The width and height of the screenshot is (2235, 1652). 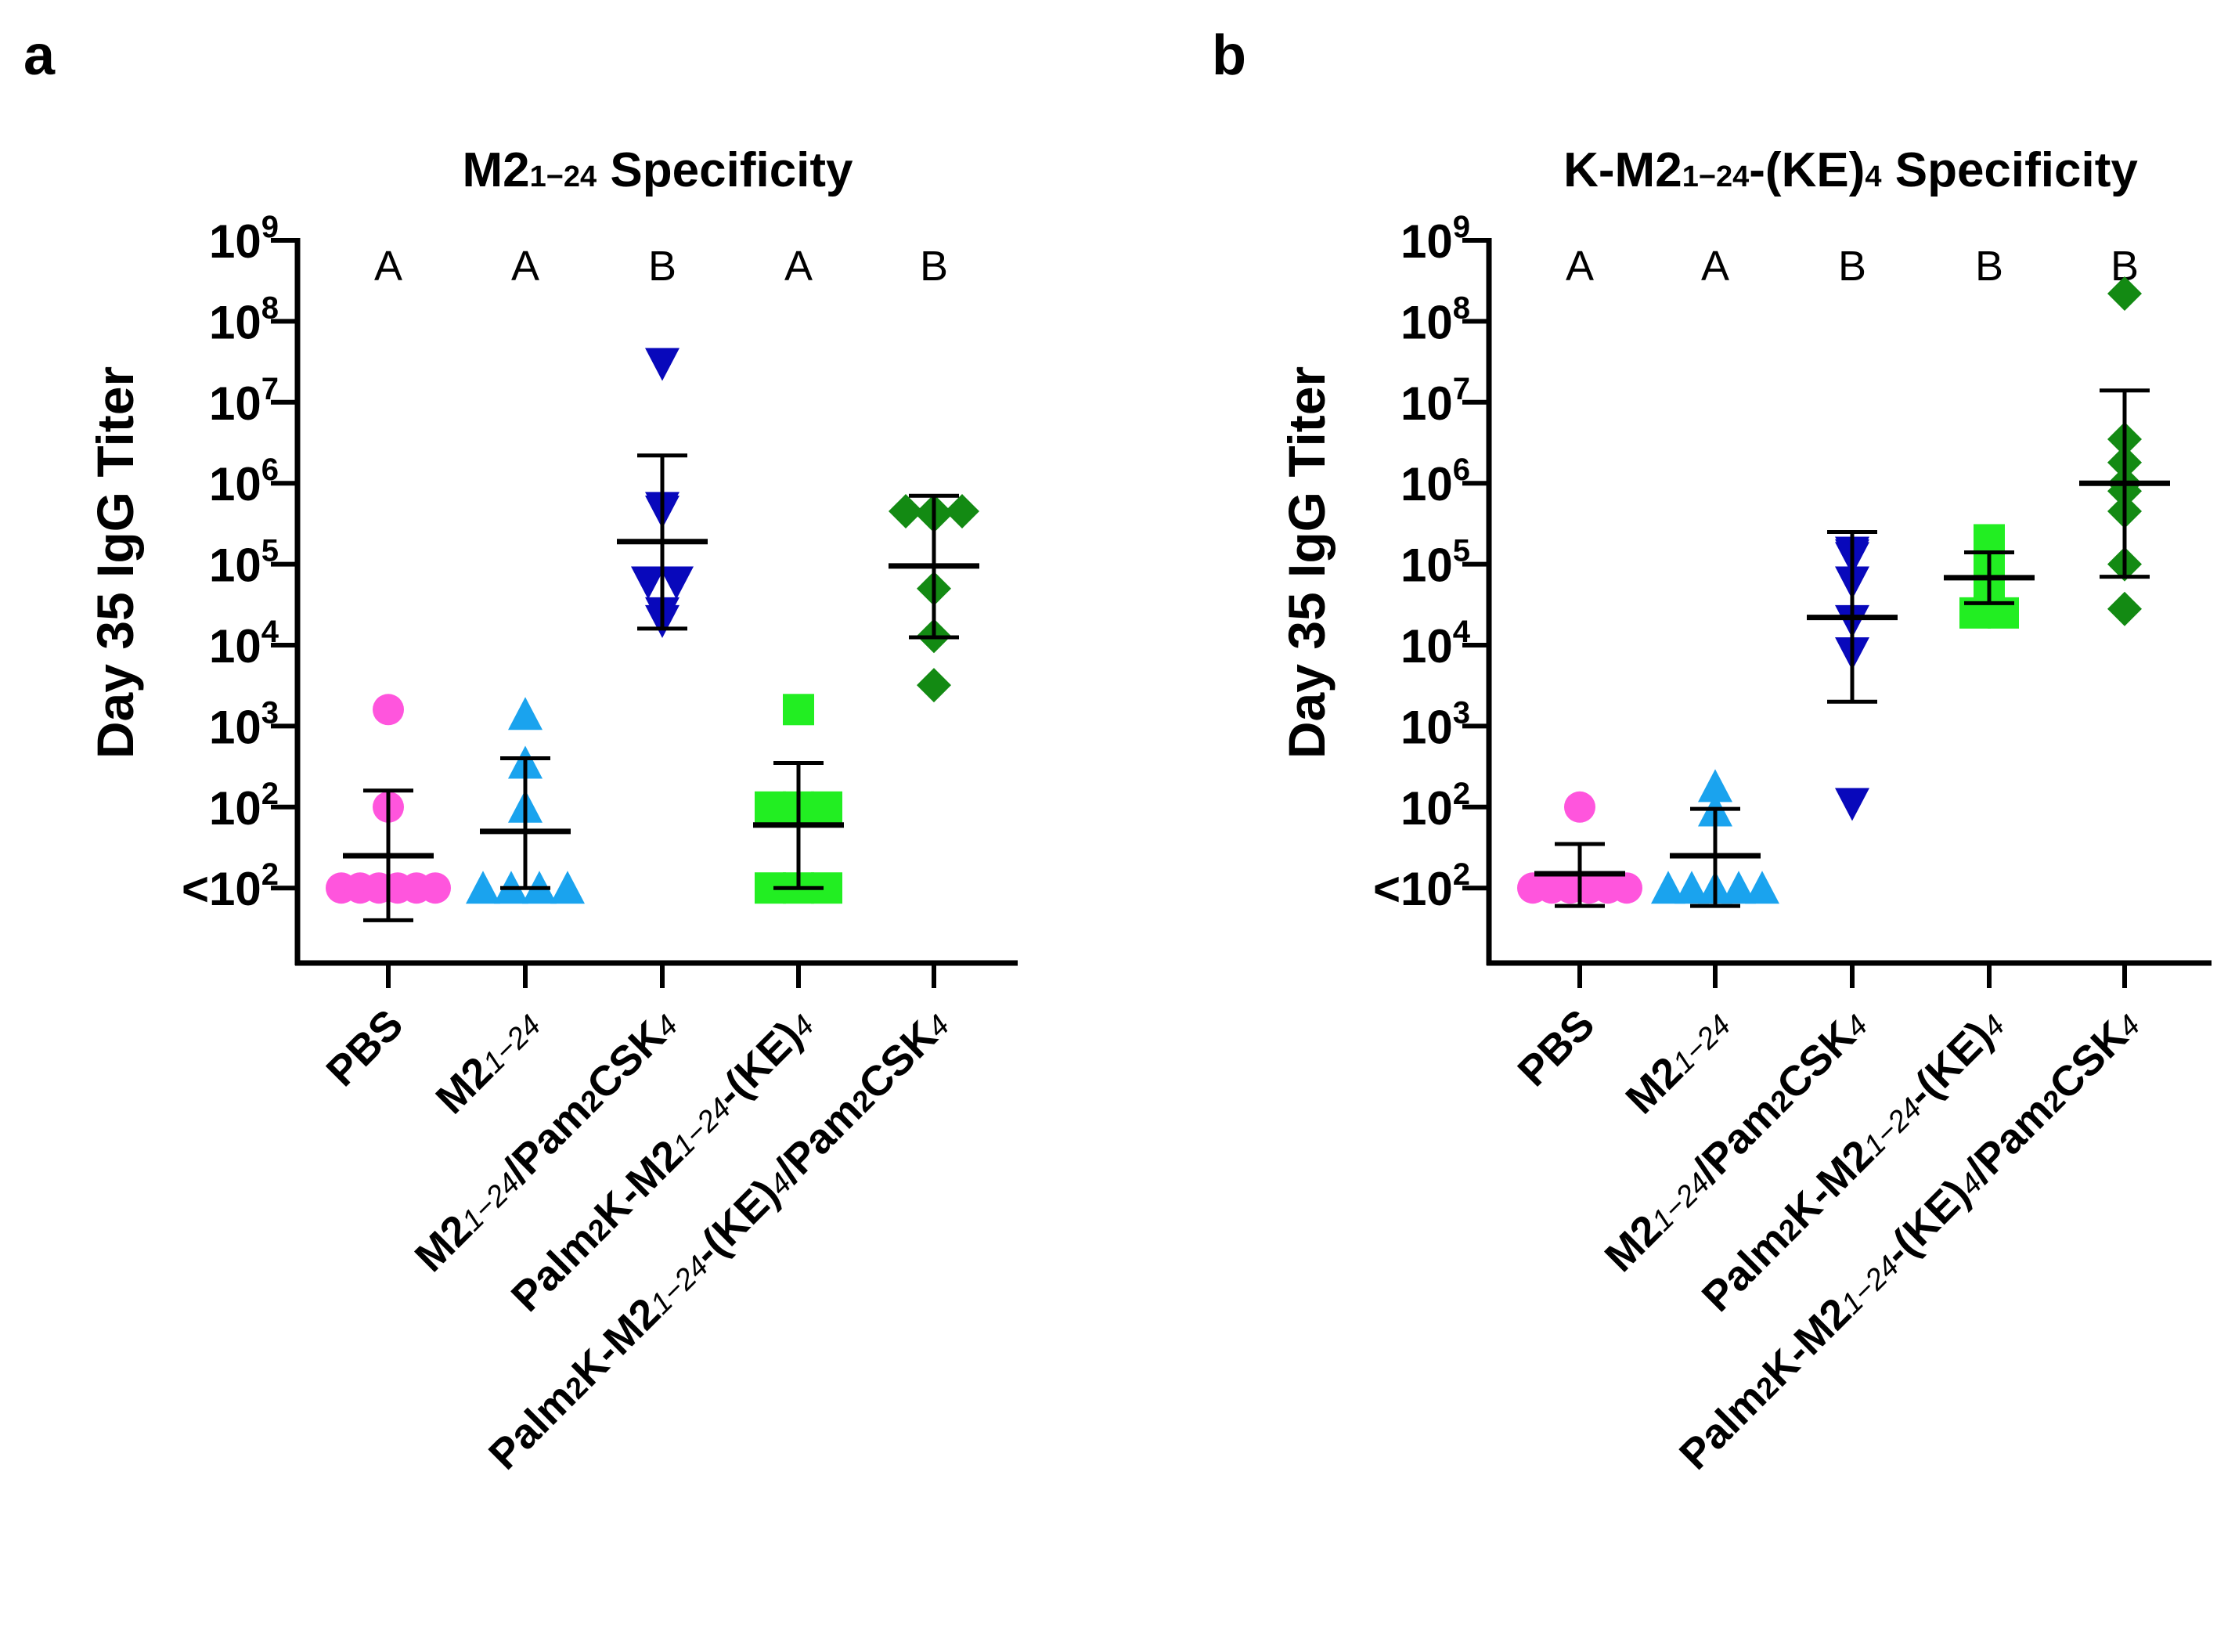 I want to click on y-tick-label: 10⁷, so click(x=244, y=401).